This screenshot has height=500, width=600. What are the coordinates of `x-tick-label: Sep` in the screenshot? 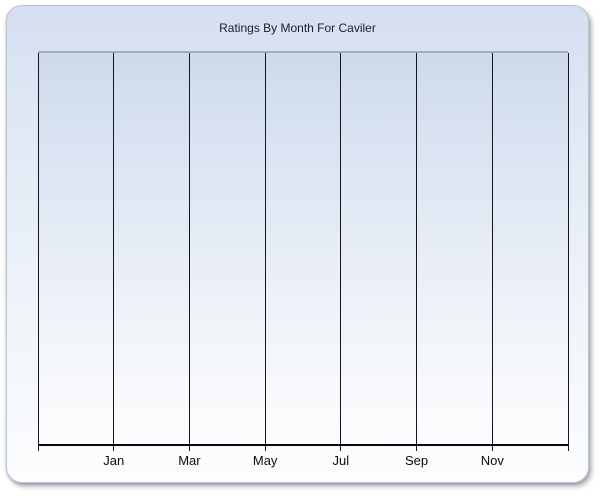 It's located at (416, 460).